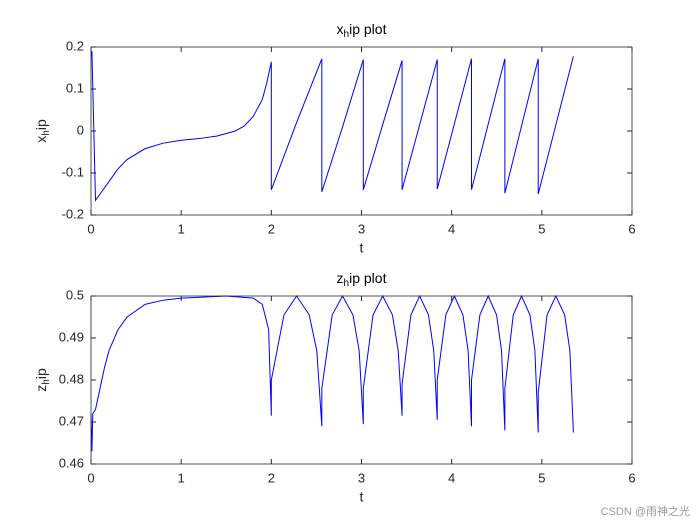 This screenshot has height=525, width=700. Describe the element at coordinates (362, 279) in the screenshot. I see `axes-title: zhip plot` at that location.